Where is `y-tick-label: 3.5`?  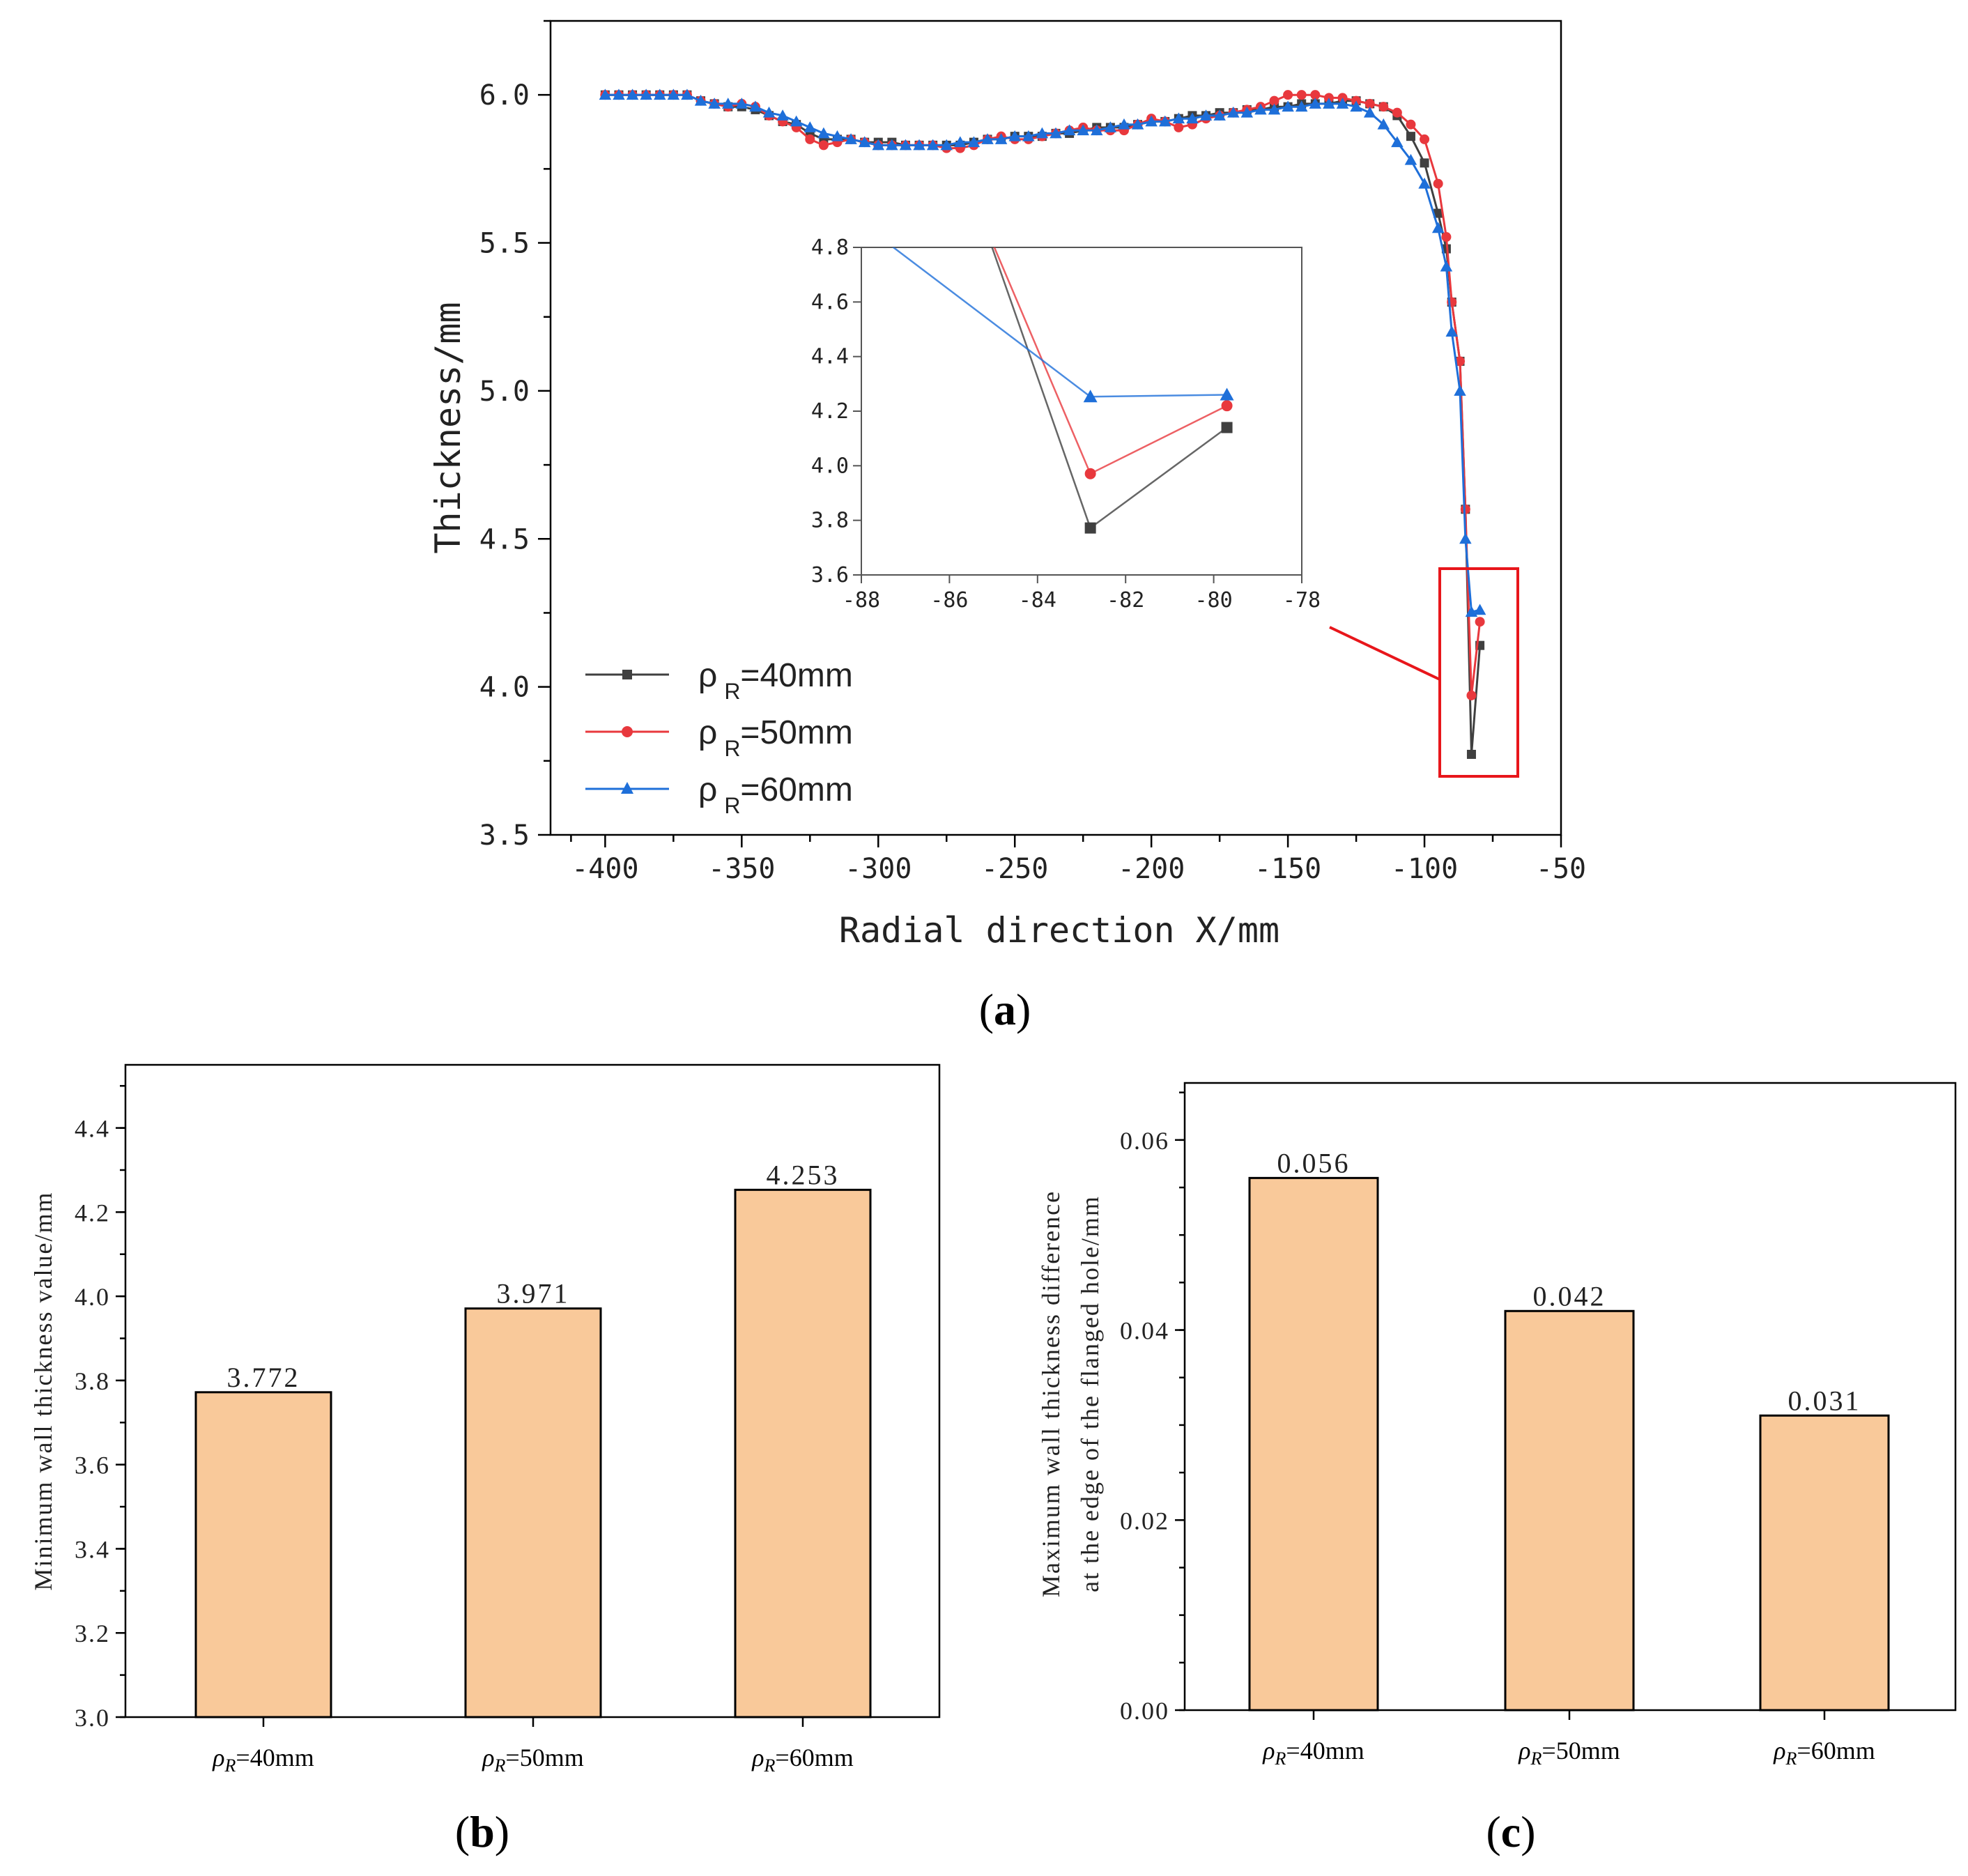 y-tick-label: 3.5 is located at coordinates (504, 836).